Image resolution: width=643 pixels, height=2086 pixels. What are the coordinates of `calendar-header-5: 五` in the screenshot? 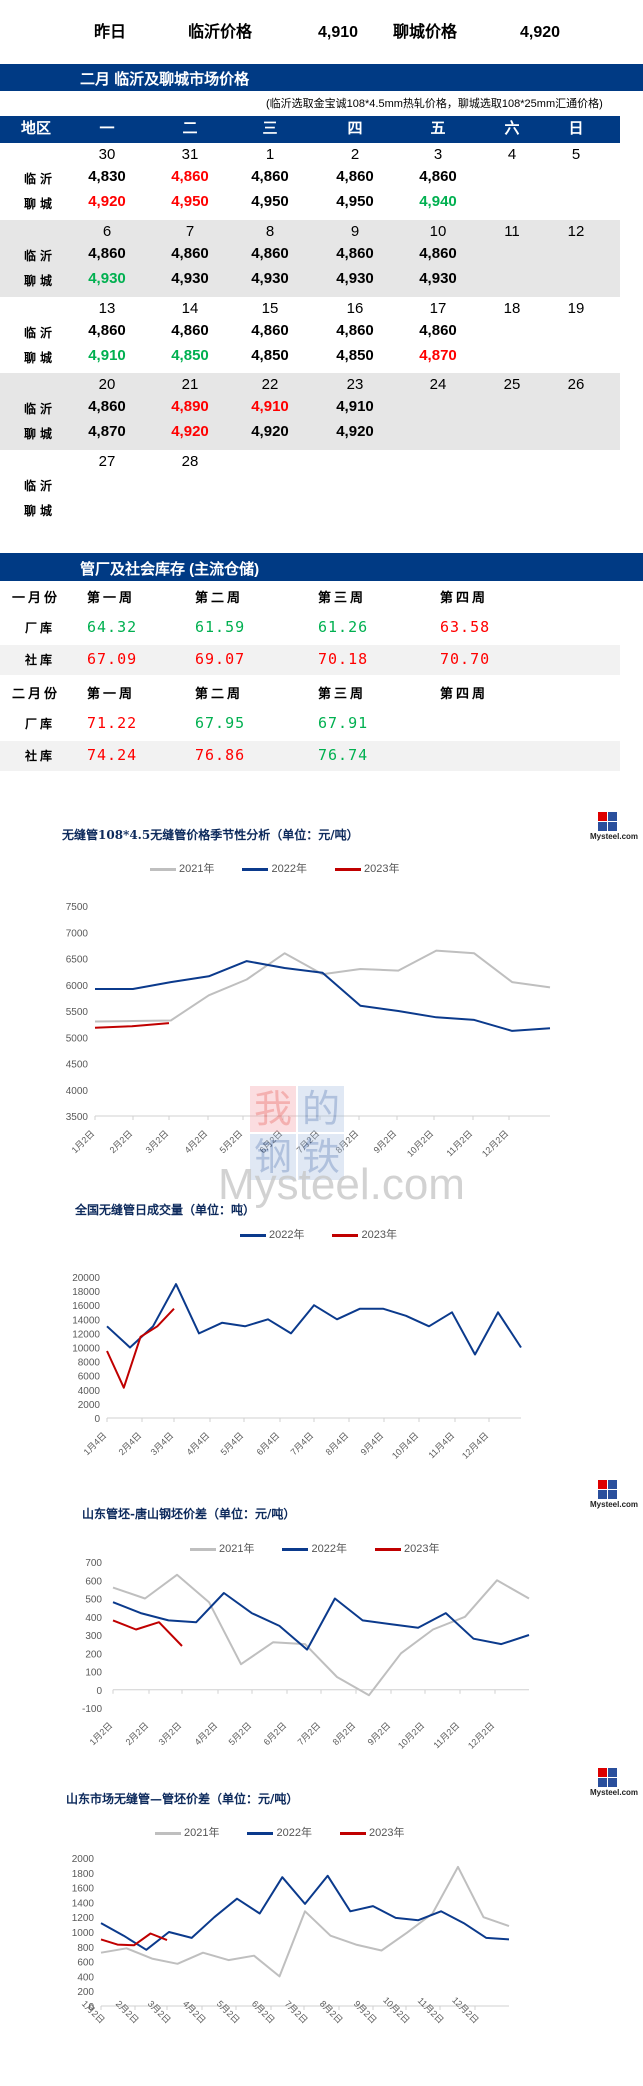 It's located at (438, 128).